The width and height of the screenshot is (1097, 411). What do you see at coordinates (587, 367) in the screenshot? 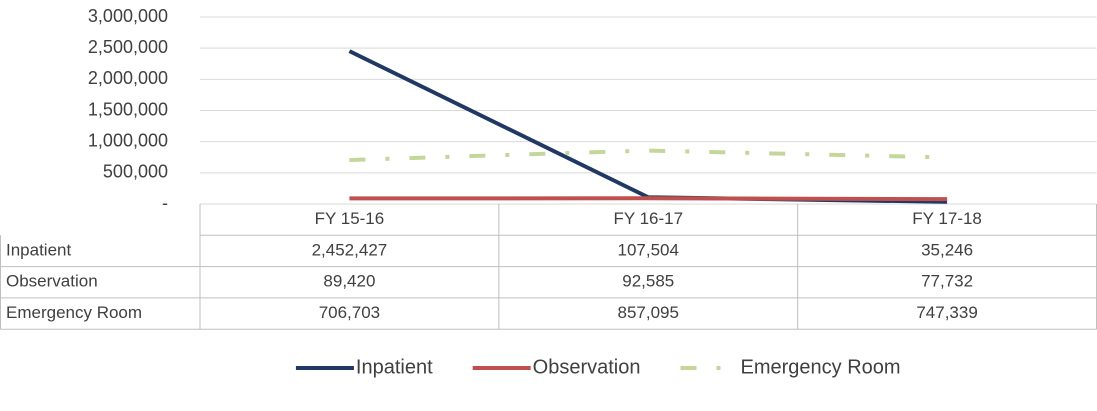
I see `legend-label: Observation` at bounding box center [587, 367].